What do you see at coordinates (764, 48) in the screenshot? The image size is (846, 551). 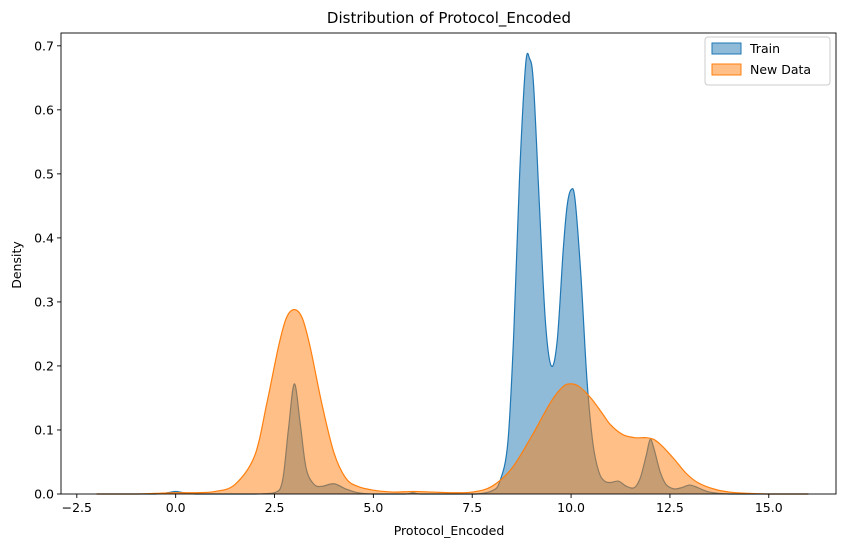 I see `legend-label-train: Train` at bounding box center [764, 48].